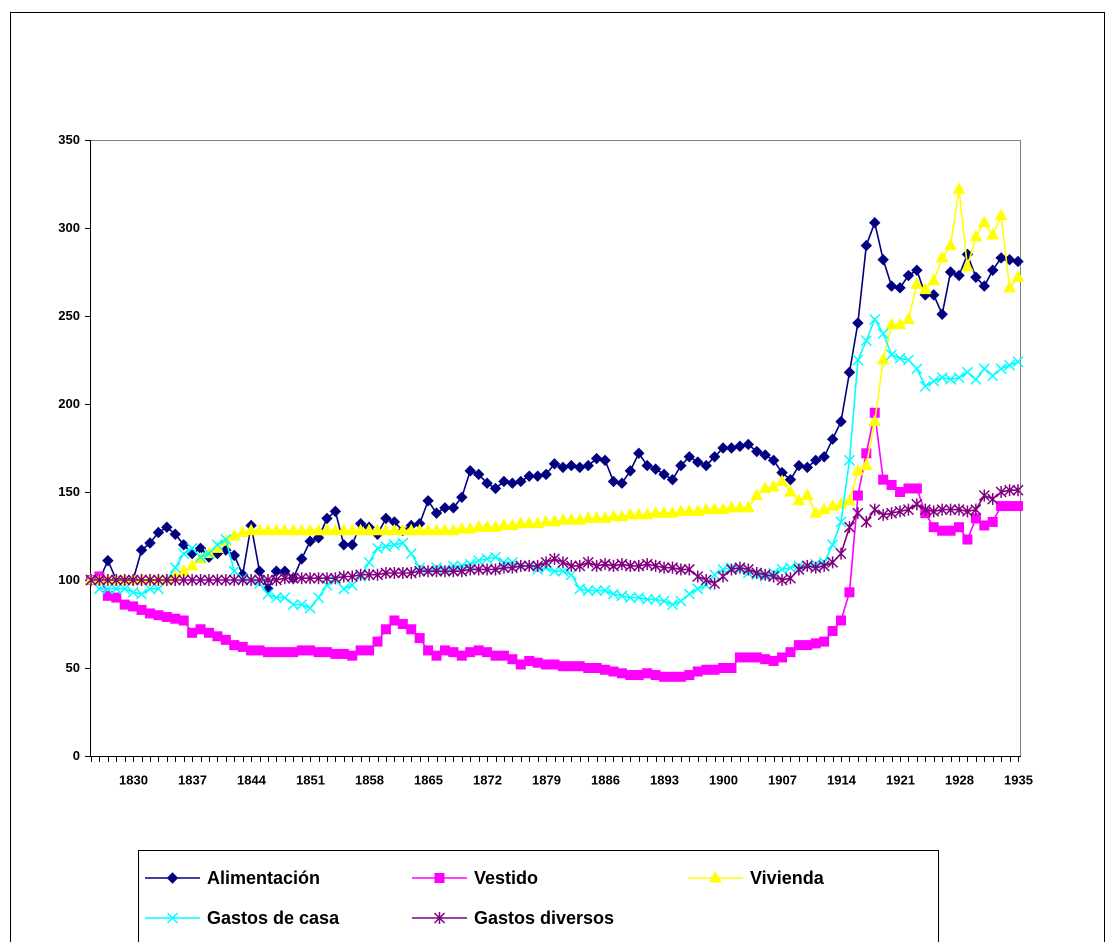 The image size is (1111, 942). I want to click on x-tick-label: 1914, so click(842, 779).